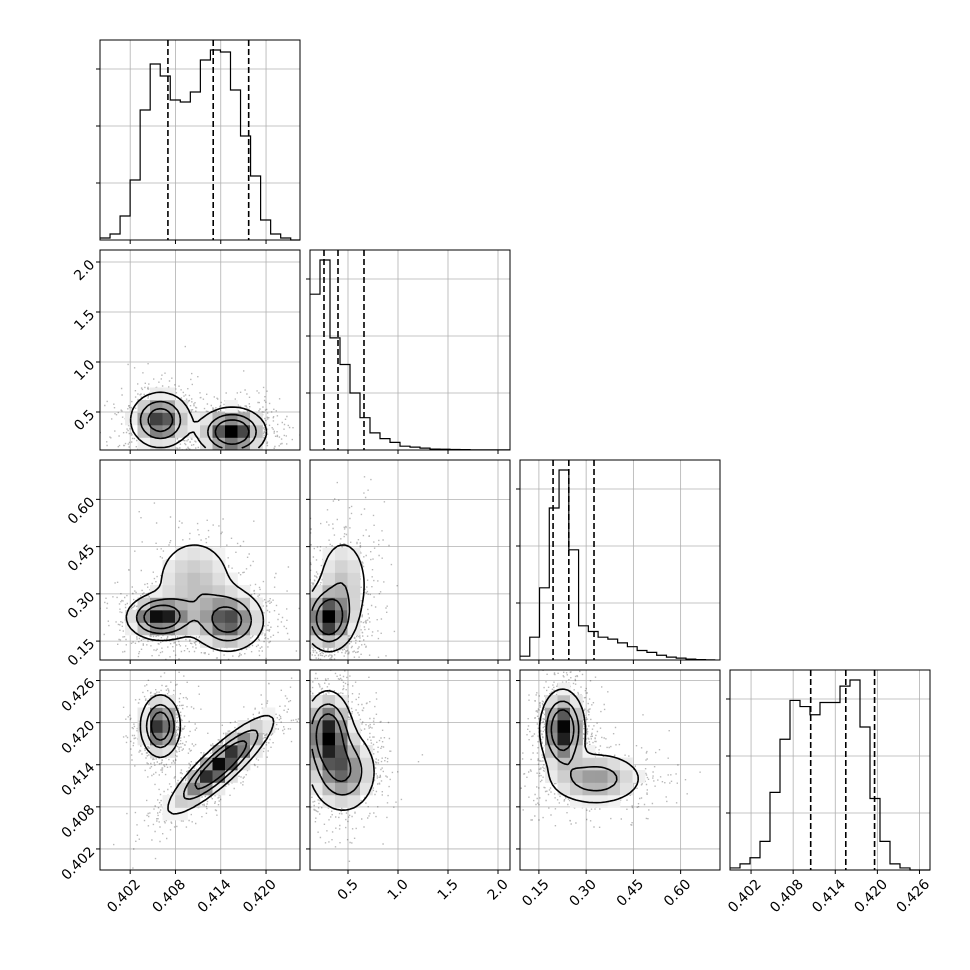  What do you see at coordinates (79, 822) in the screenshot?
I see `y-tick-label: 0.408` at bounding box center [79, 822].